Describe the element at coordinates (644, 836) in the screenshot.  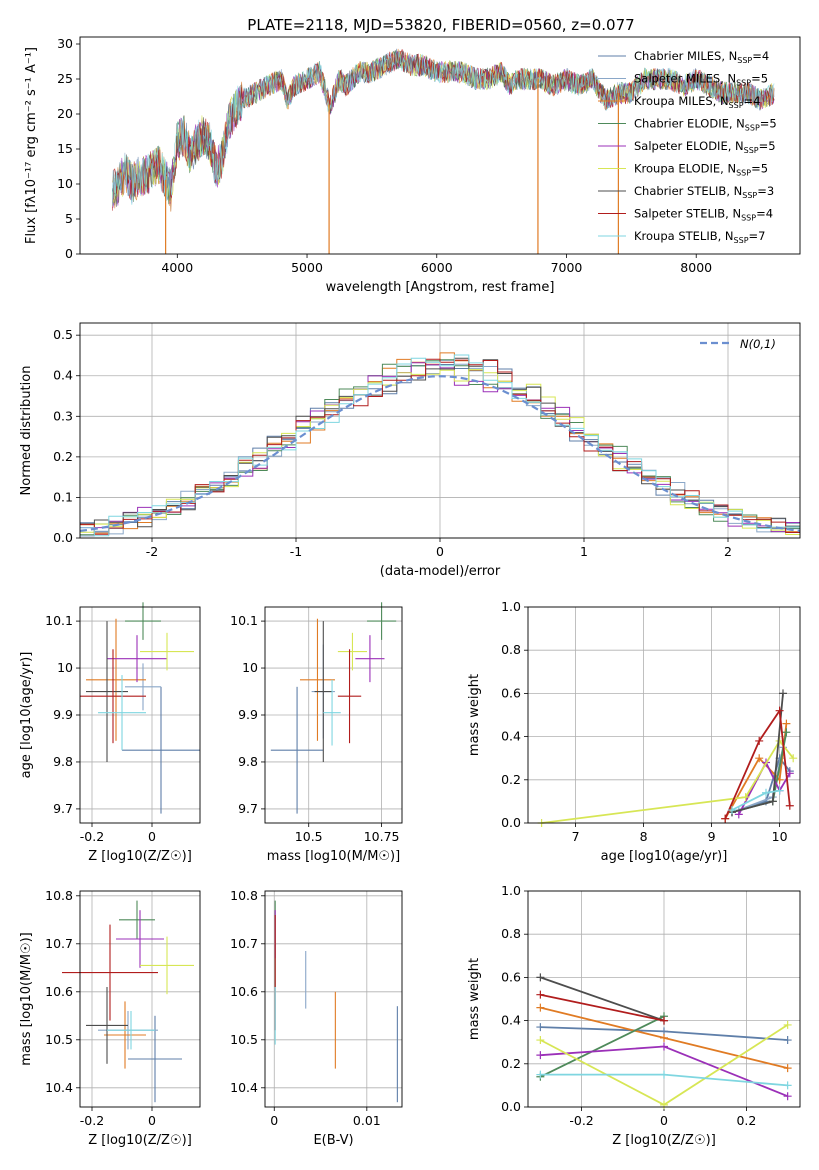
I see `x-tick-label: 8` at that location.